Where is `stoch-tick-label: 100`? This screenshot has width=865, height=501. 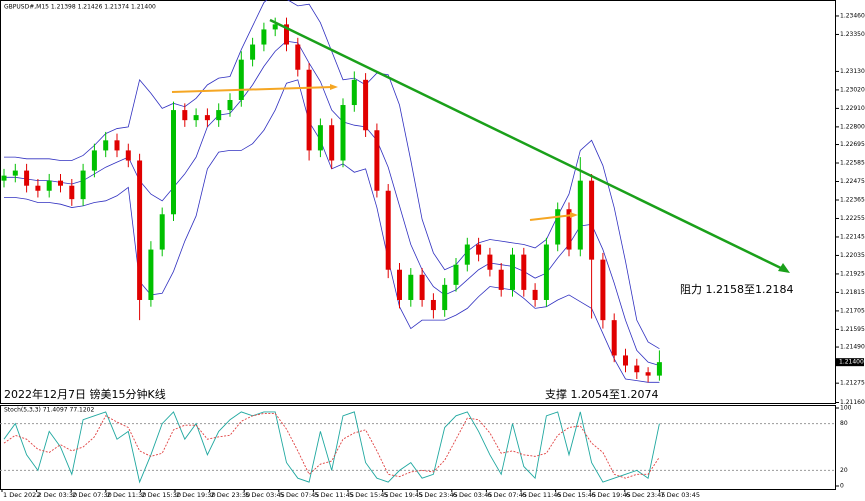 stoch-tick-label: 100 is located at coordinates (846, 408).